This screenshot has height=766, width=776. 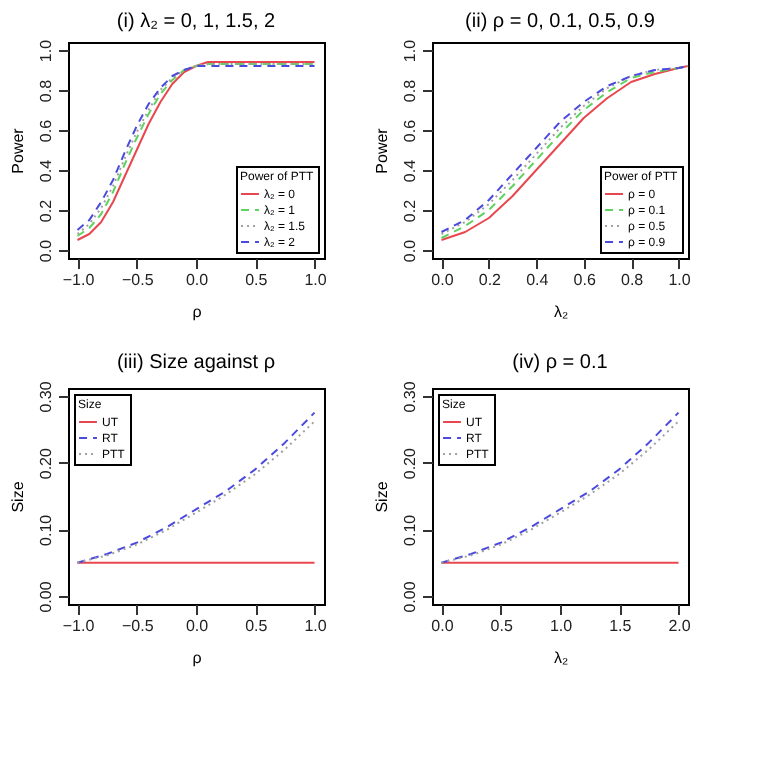 I want to click on x-tick-label: 0.8, so click(x=632, y=280).